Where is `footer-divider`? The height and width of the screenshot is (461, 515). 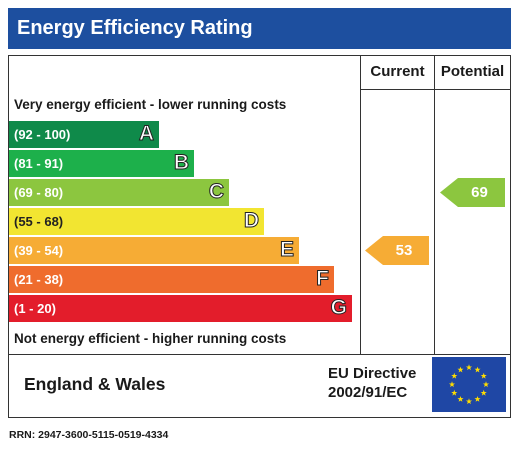 footer-divider is located at coordinates (259, 354).